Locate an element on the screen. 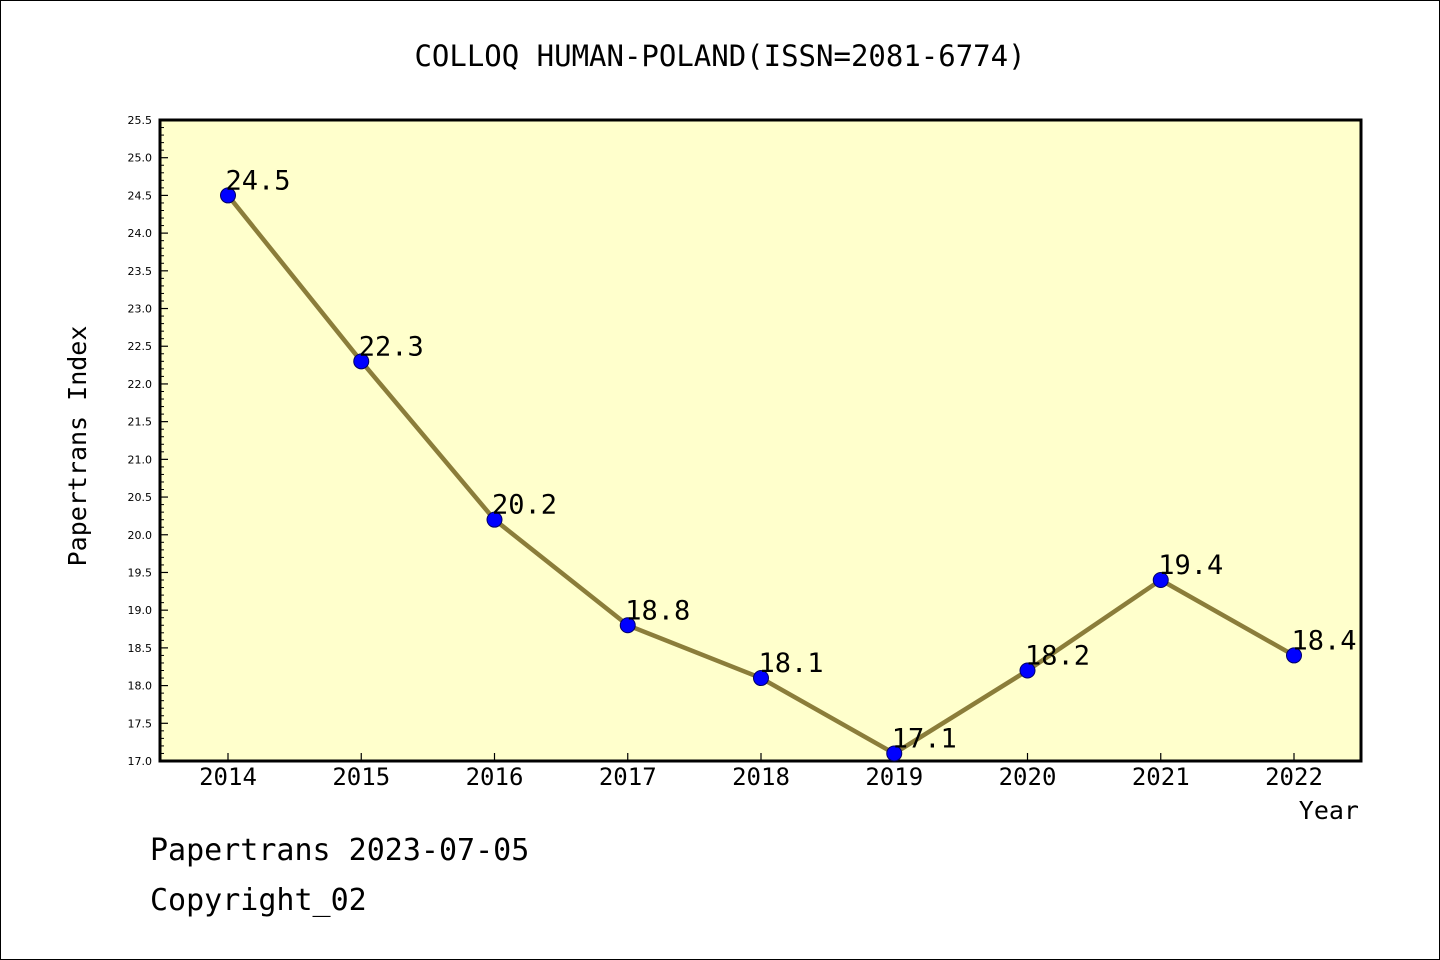 The width and height of the screenshot is (1440, 960). data-label: 18.8 is located at coordinates (657, 610).